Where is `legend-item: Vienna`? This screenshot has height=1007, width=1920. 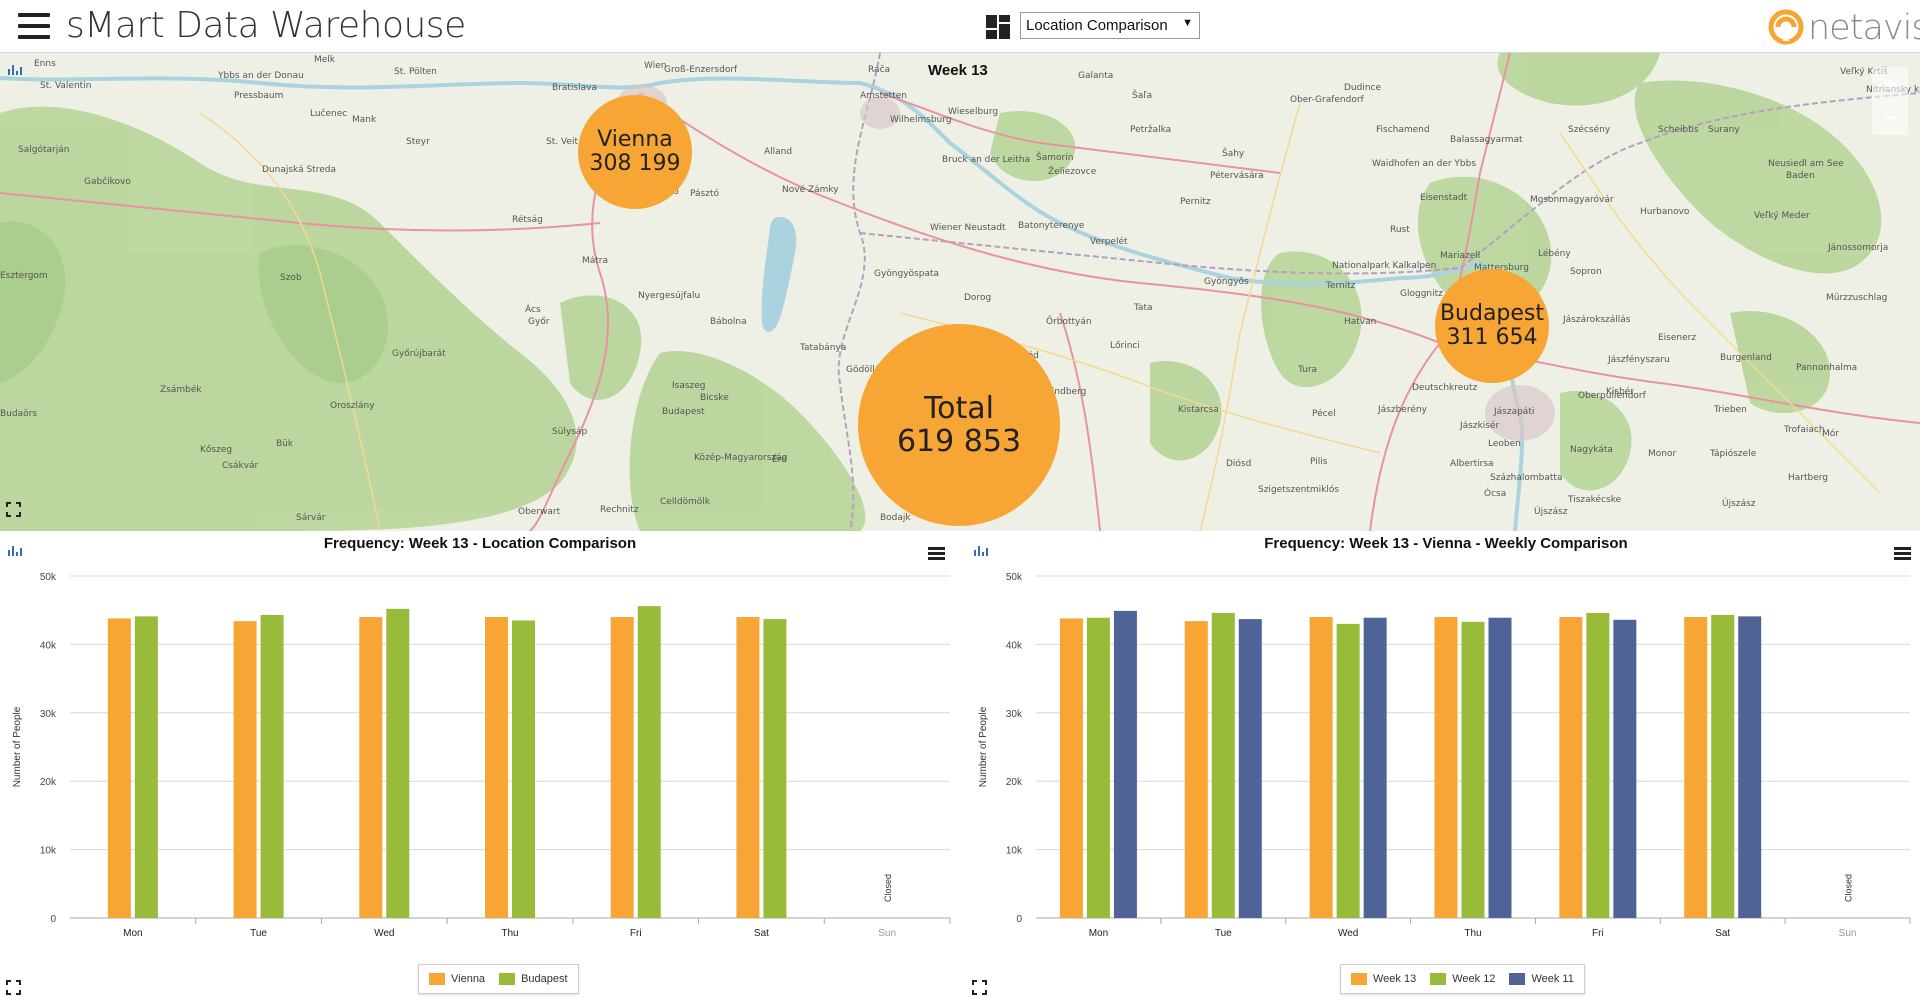 legend-item: Vienna is located at coordinates (457, 979).